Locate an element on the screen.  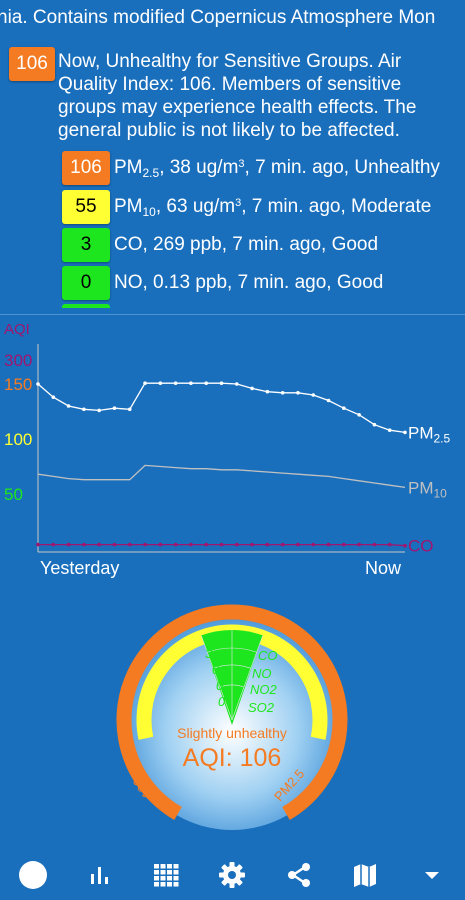
pollutant-badge: 55 is located at coordinates (86, 207).